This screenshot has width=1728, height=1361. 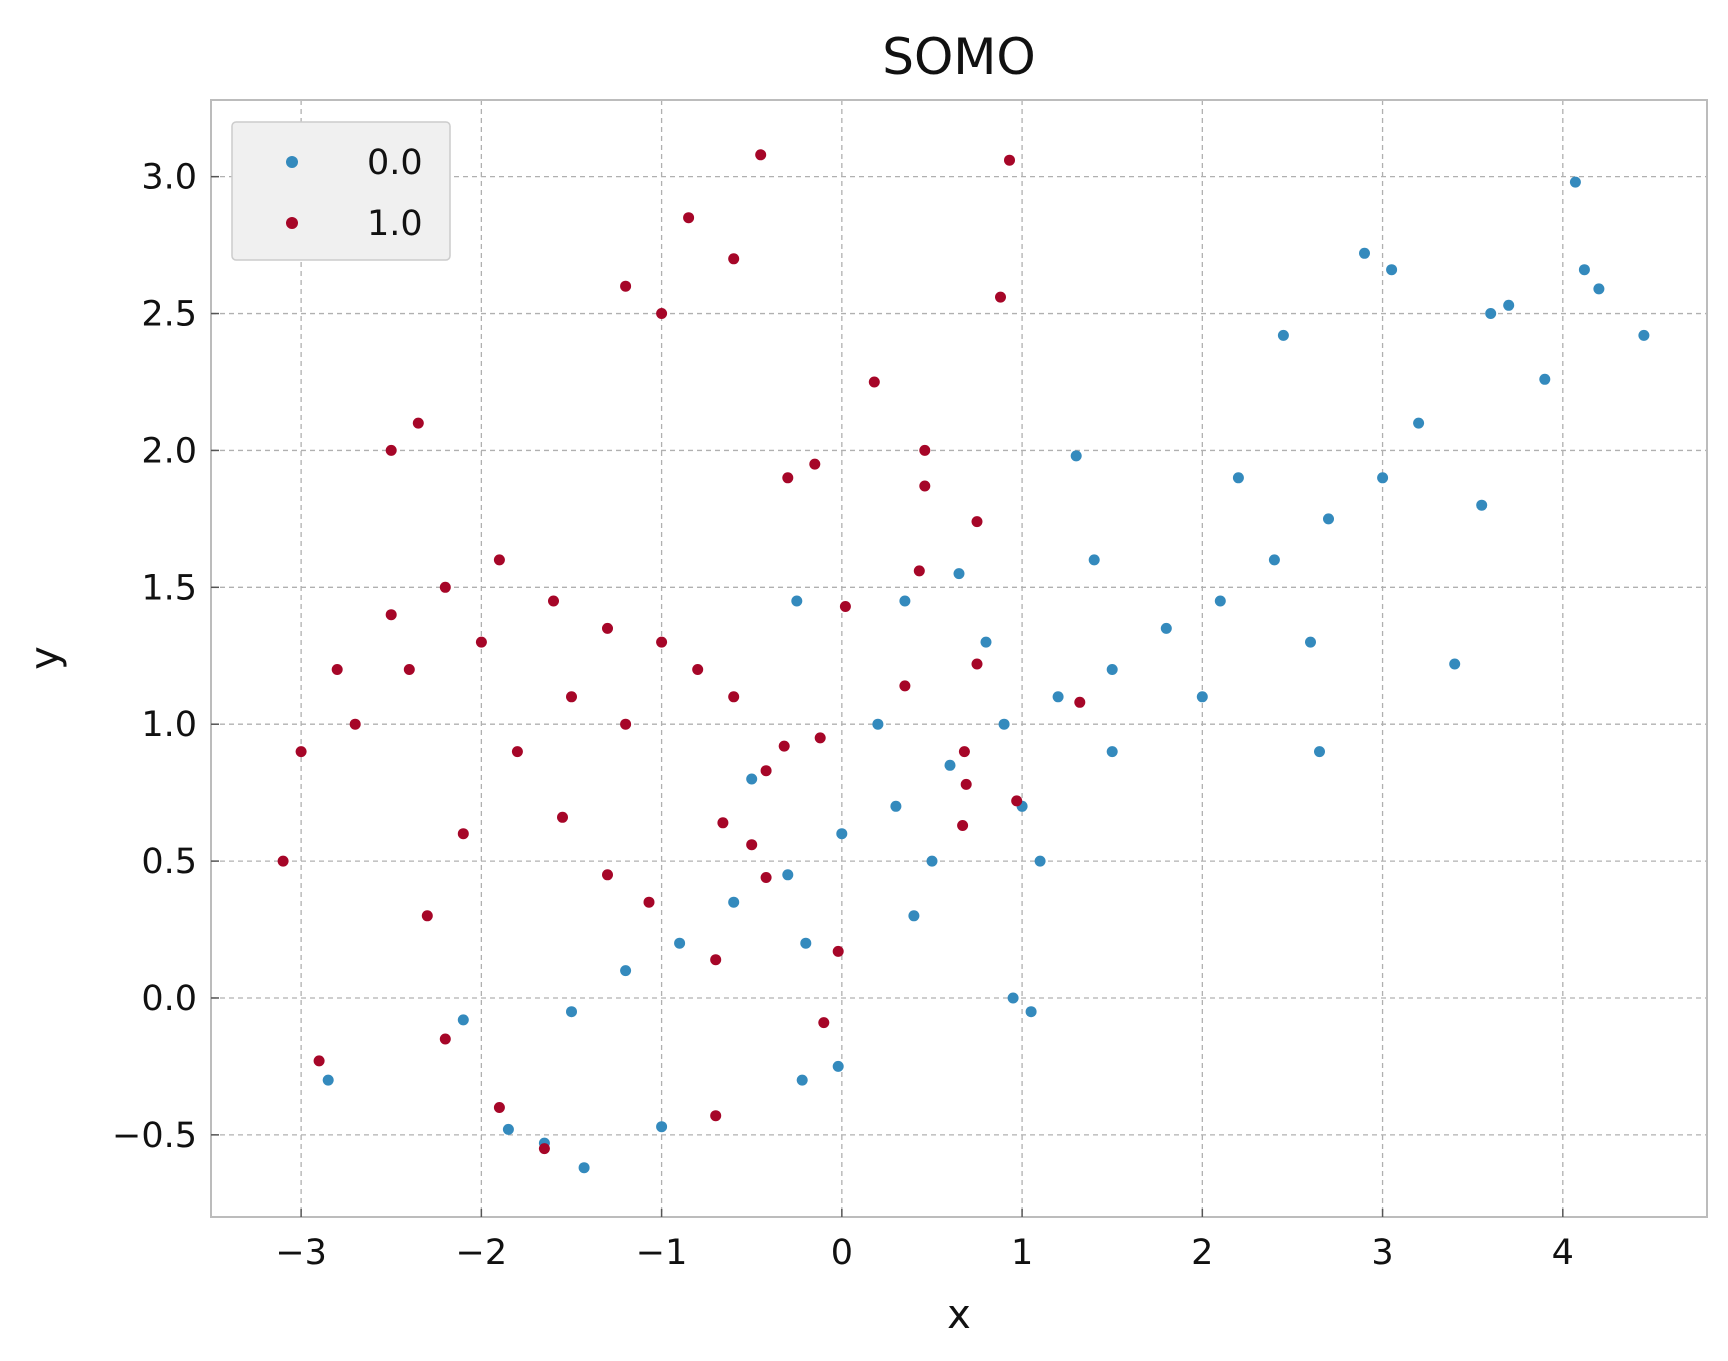 What do you see at coordinates (341, 191) in the screenshot?
I see `legend-box` at bounding box center [341, 191].